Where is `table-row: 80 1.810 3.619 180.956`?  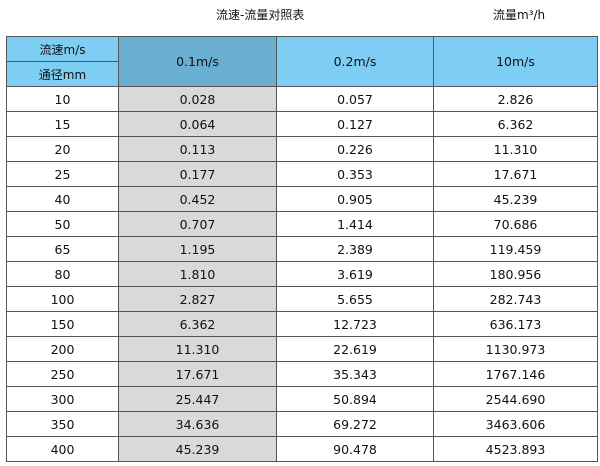
table-row: 80 1.810 3.619 180.956 is located at coordinates (302, 274).